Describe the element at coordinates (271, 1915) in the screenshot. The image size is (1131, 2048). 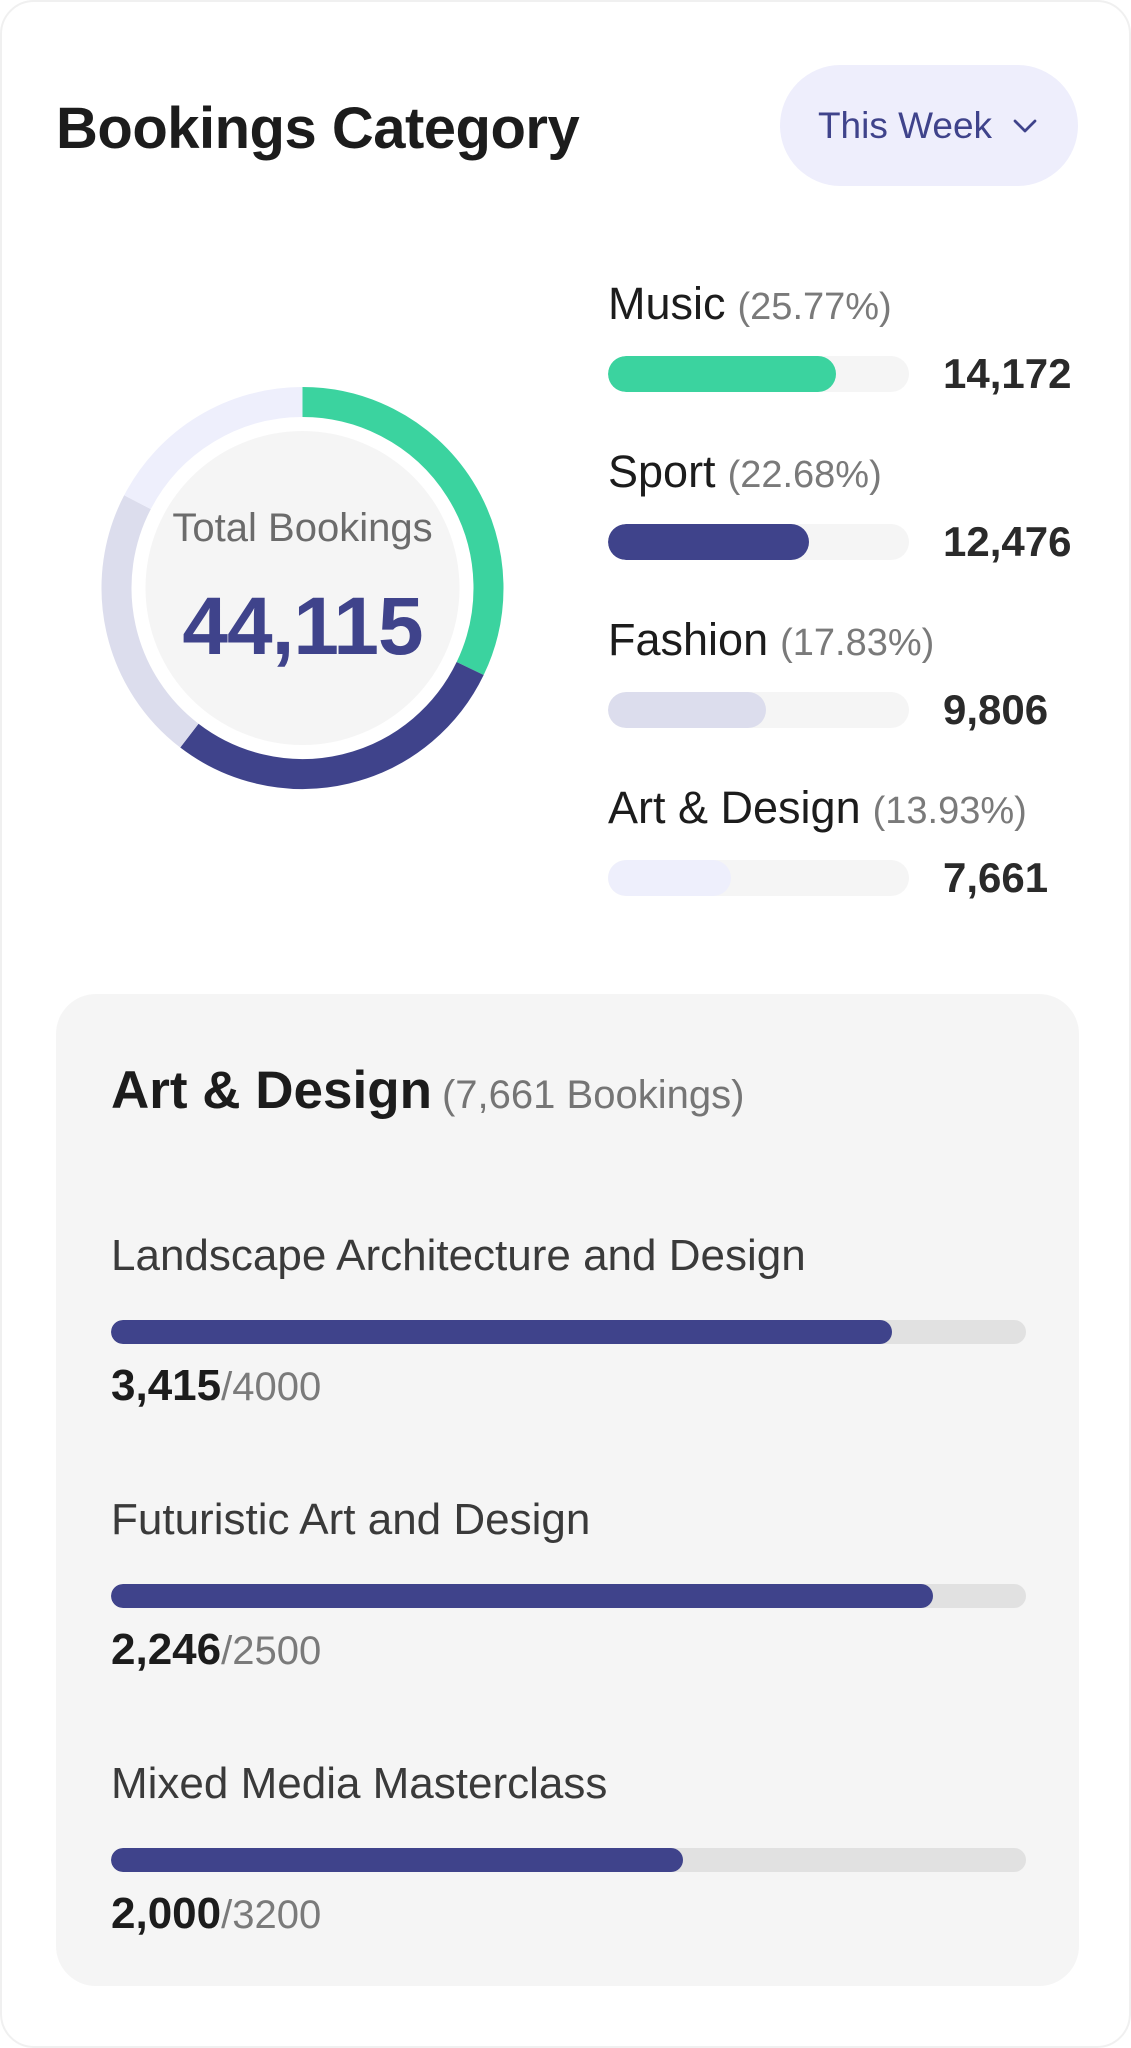
I see `detail-item-total: /3200` at that location.